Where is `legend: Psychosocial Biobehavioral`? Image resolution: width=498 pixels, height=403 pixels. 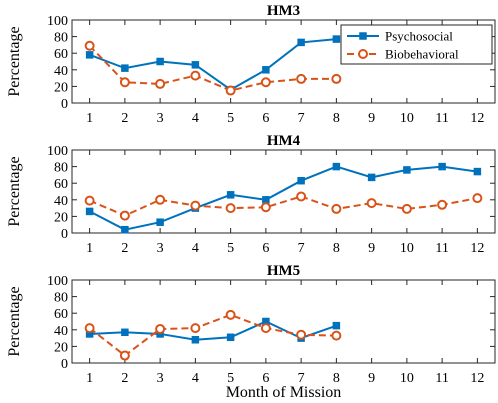 legend: Psychosocial Biobehavioral is located at coordinates (416, 44).